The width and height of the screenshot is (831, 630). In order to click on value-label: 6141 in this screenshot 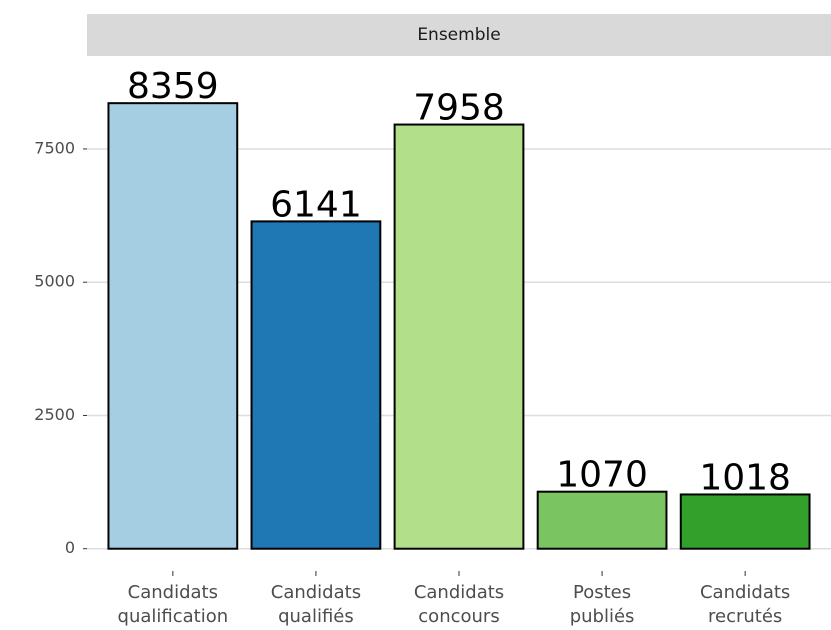, I will do `click(316, 204)`.